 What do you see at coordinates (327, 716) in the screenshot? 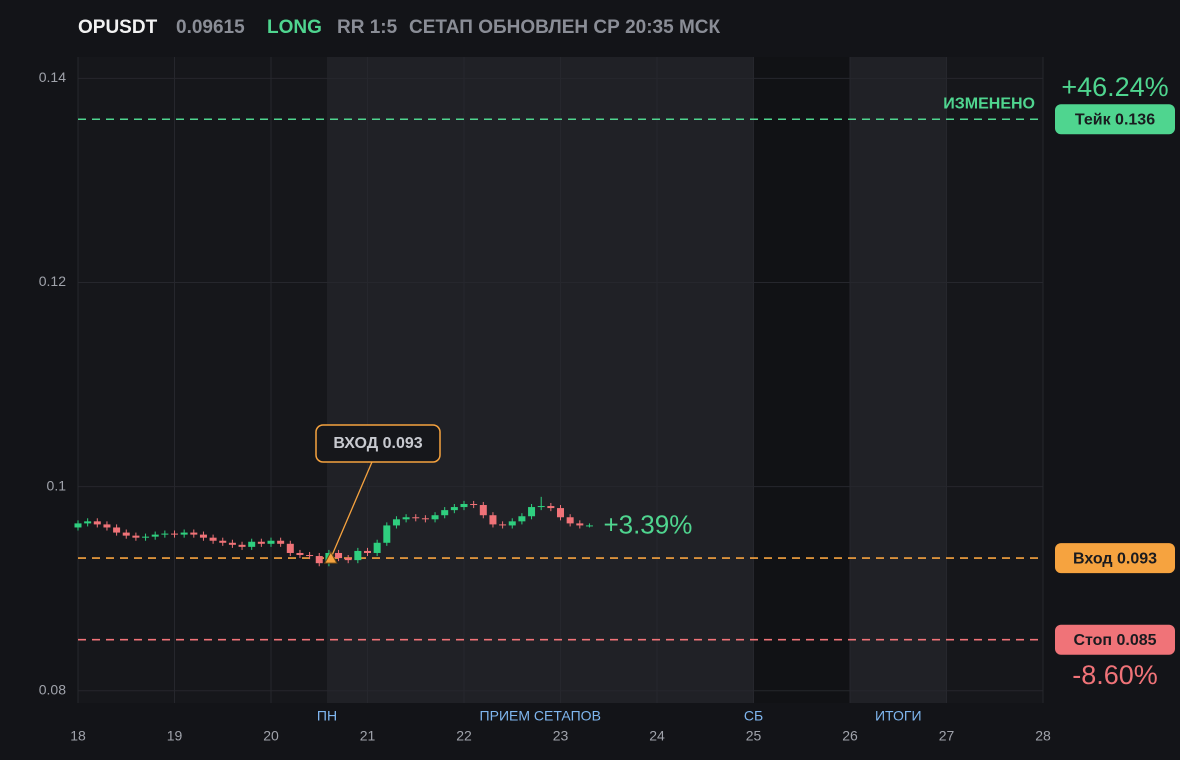
I see `region-label: ПН` at bounding box center [327, 716].